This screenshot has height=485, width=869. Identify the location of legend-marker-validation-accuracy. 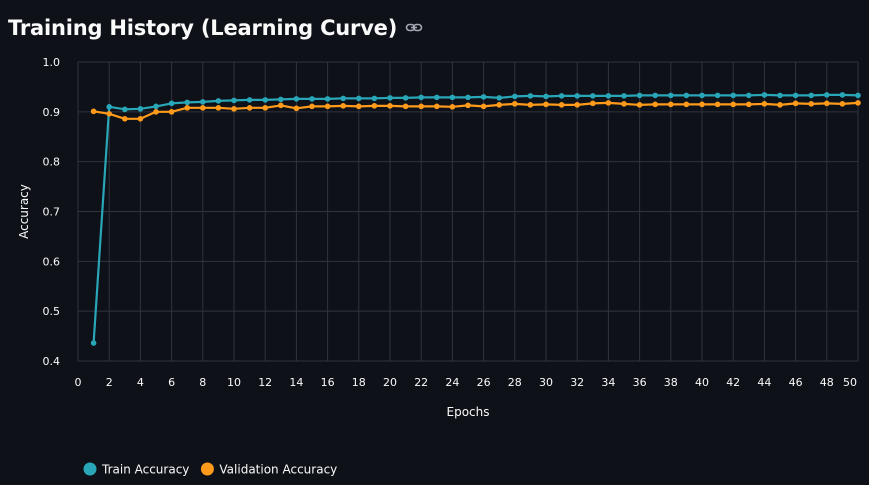
(207, 469).